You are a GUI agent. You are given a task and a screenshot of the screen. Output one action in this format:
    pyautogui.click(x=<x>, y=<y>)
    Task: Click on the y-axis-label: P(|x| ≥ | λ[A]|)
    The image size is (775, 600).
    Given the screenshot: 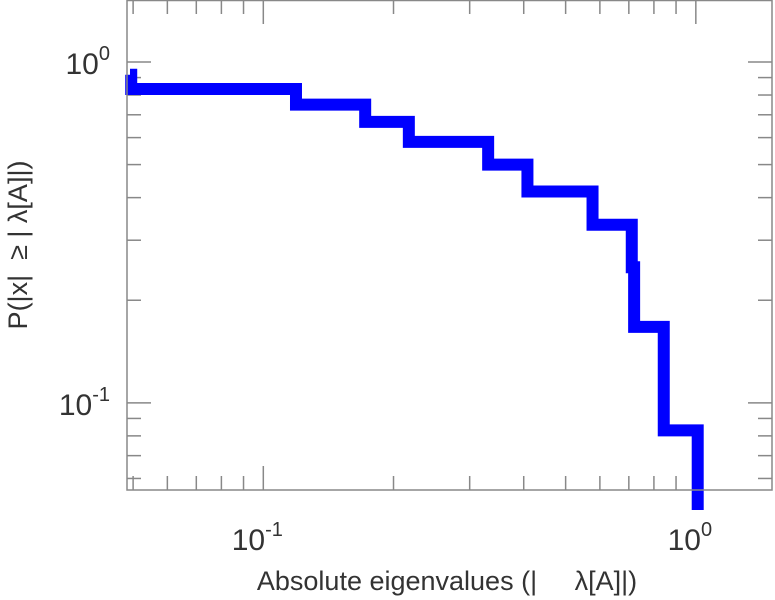 What is the action you would take?
    pyautogui.click(x=18, y=245)
    